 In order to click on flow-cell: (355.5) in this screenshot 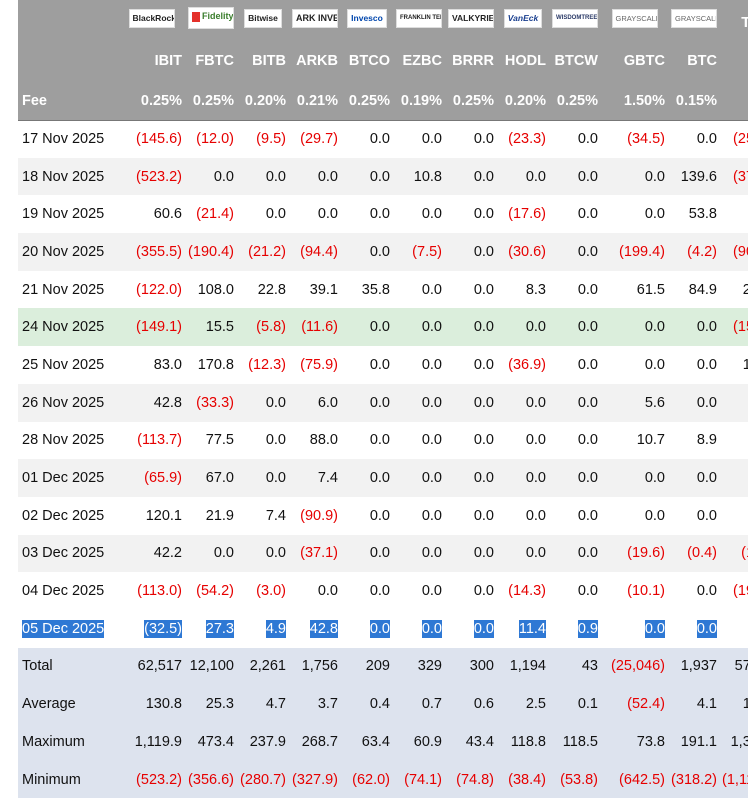, I will do `click(151, 252)`.